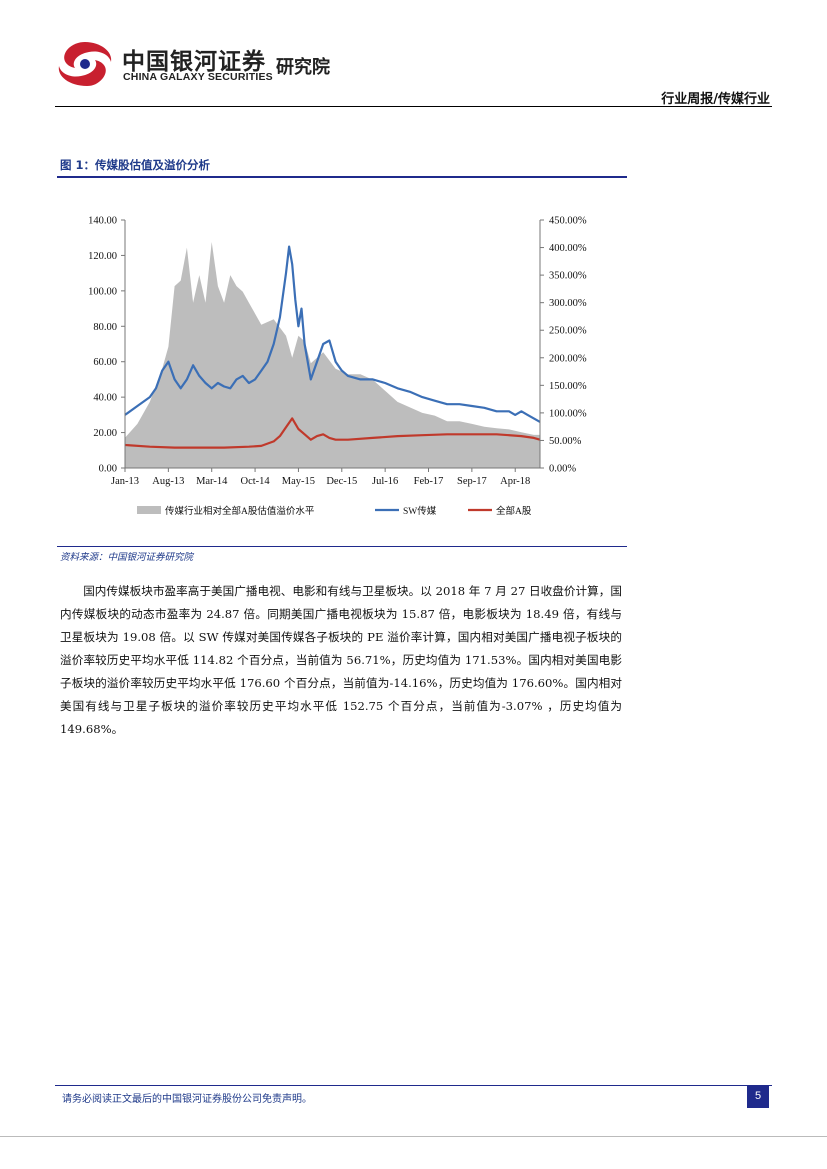  I want to click on legend-label-sw-media: SW传媒, so click(420, 511).